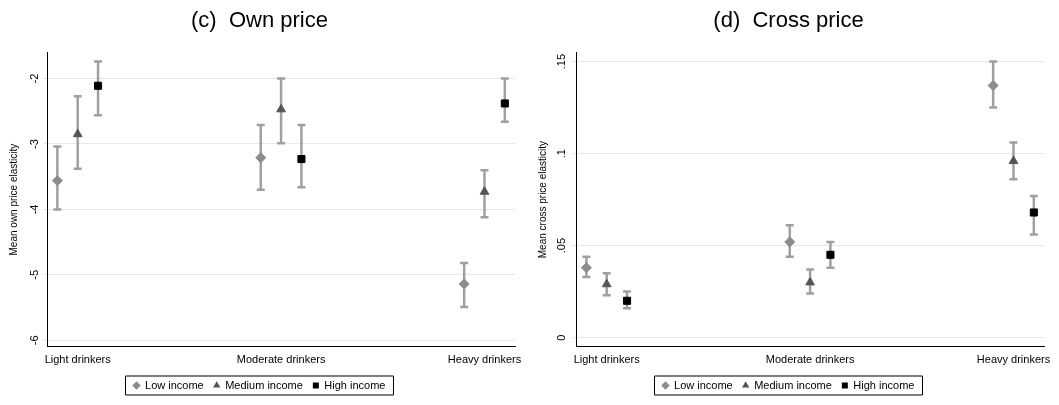 The image size is (1059, 405). Describe the element at coordinates (34, 340) in the screenshot. I see `y-tick-label: -6` at that location.